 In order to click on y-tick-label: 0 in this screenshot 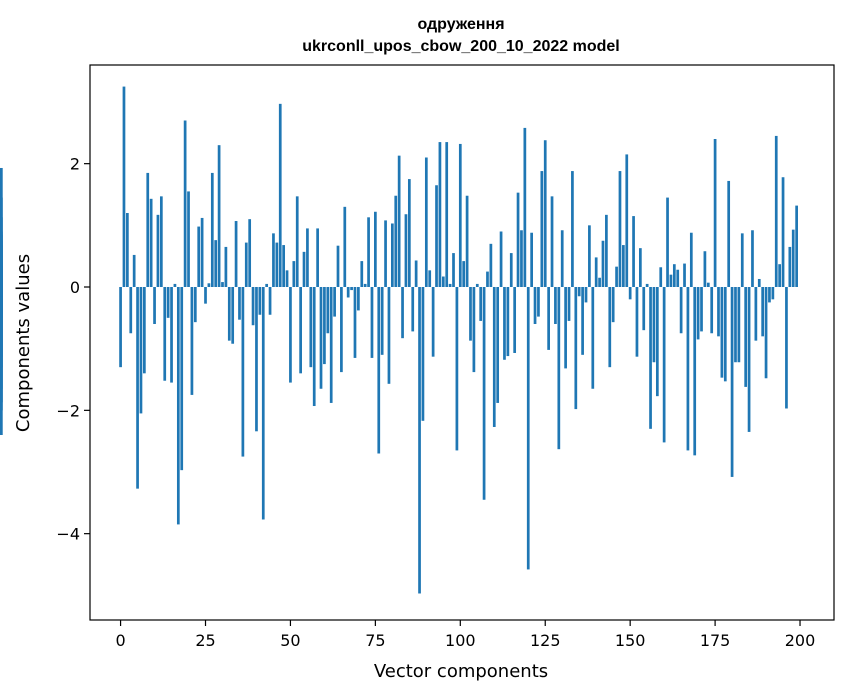, I will do `click(75, 287)`.